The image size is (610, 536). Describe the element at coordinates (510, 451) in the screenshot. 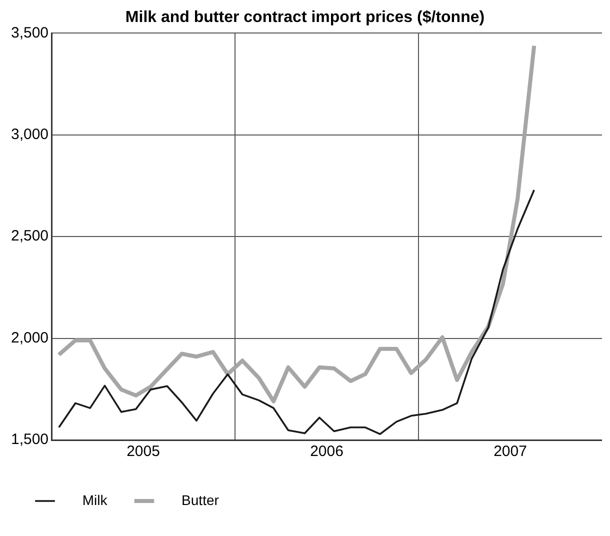

I see `x-tick-label: 2007` at that location.